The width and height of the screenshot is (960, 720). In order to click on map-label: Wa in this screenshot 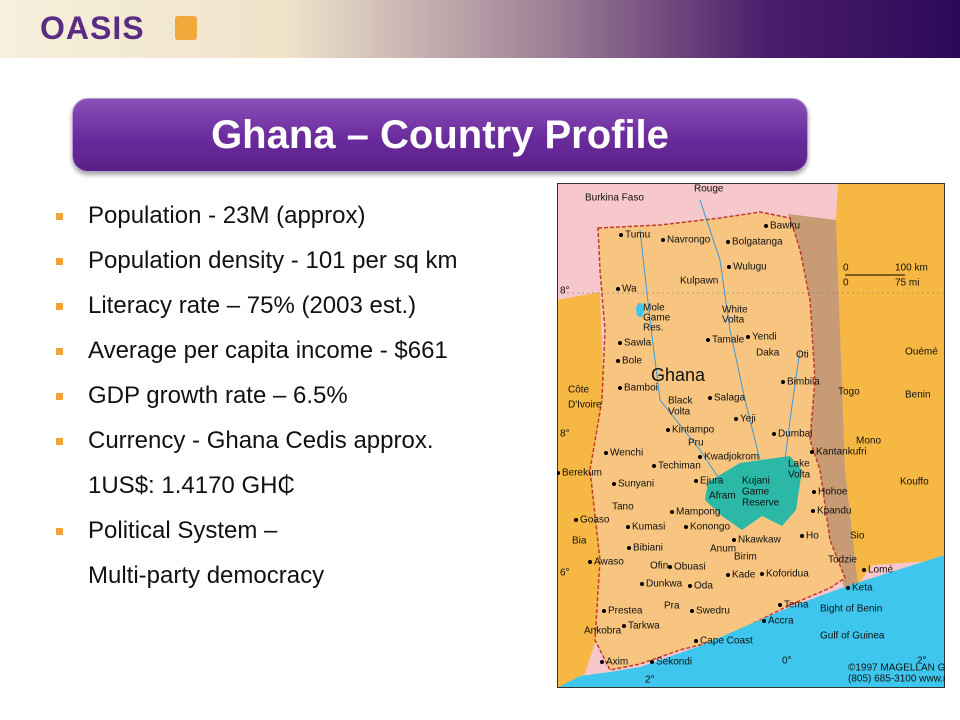, I will do `click(629, 289)`.